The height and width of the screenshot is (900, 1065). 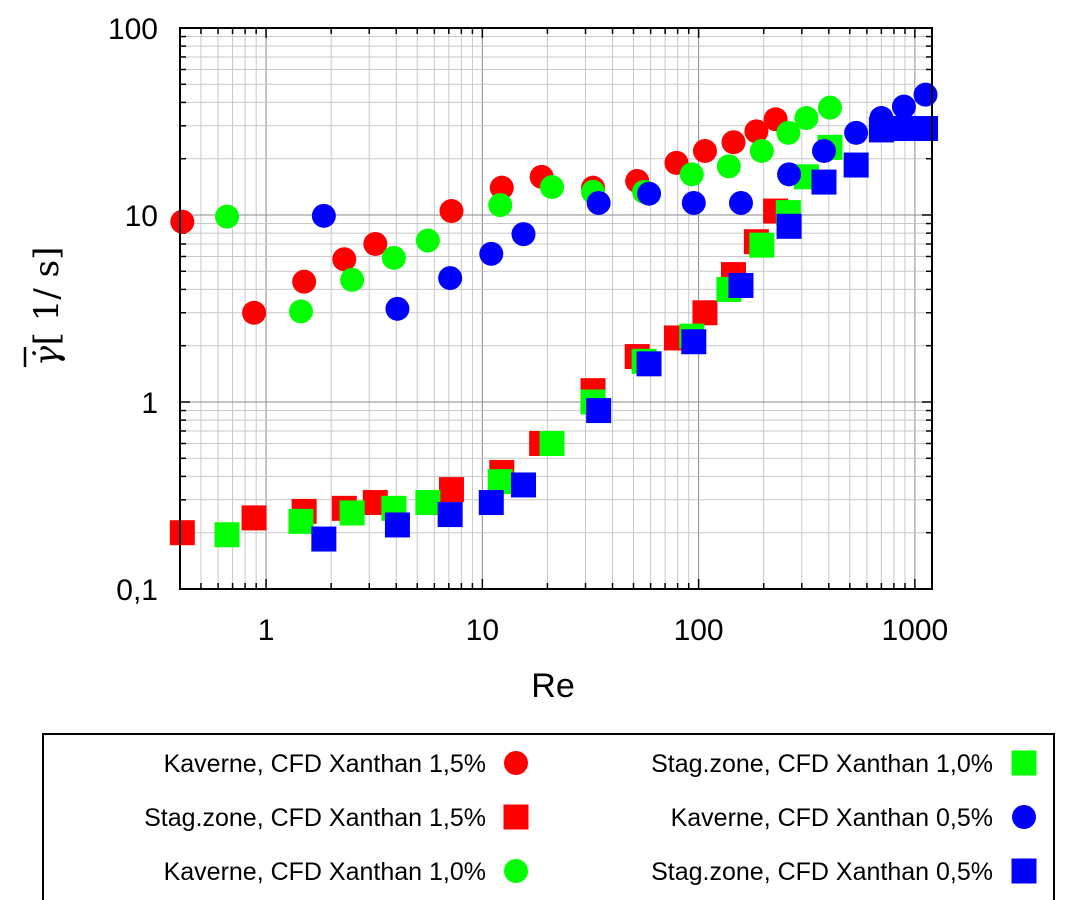 I want to click on y-tick-label: 1, so click(x=149, y=403).